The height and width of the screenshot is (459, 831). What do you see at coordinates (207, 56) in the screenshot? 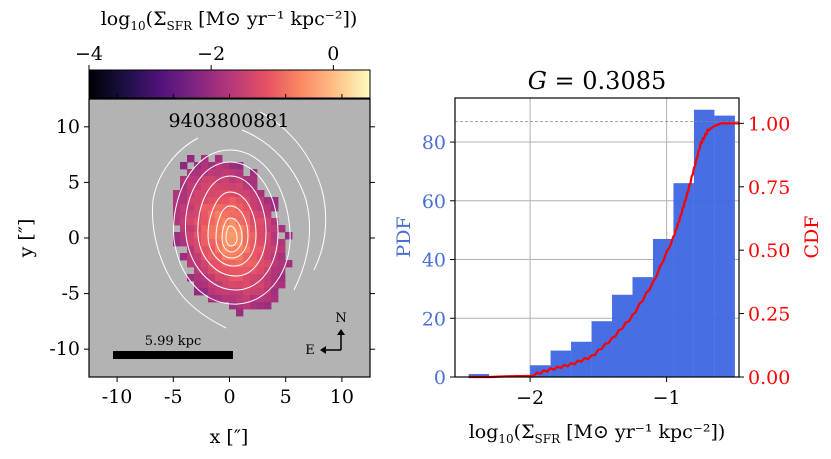
I see `colorbar-ticks: −4 −2 0` at bounding box center [207, 56].